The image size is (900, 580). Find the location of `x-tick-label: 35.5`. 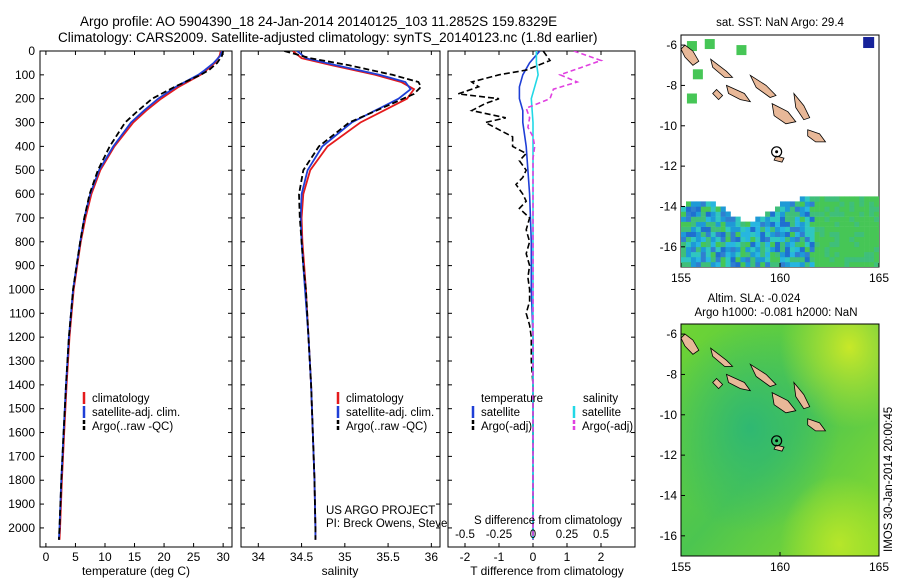

x-tick-label: 35.5 is located at coordinates (388, 557).